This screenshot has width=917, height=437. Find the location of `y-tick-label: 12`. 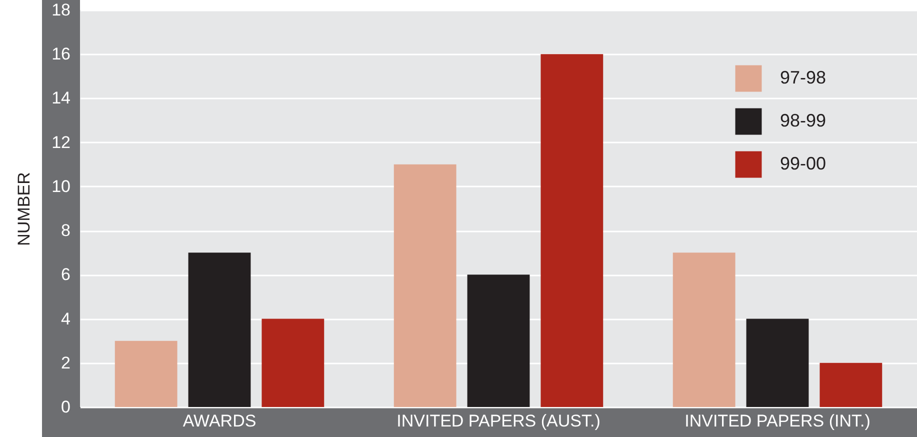

y-tick-label: 12 is located at coordinates (61, 142).